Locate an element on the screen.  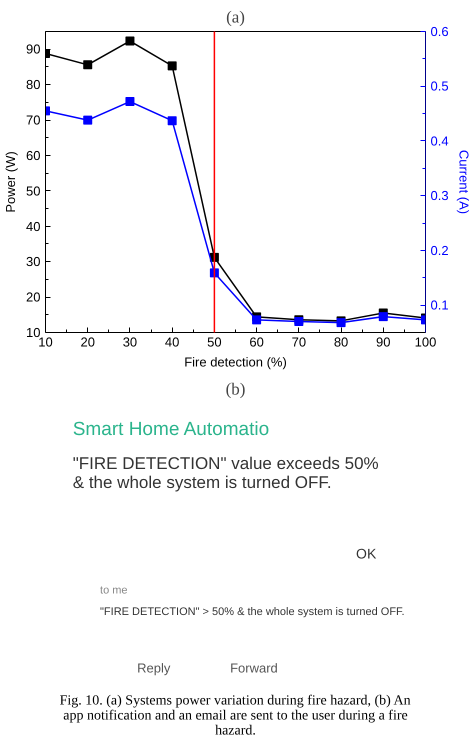
y2-tick-label: 0.2 is located at coordinates (439, 250).